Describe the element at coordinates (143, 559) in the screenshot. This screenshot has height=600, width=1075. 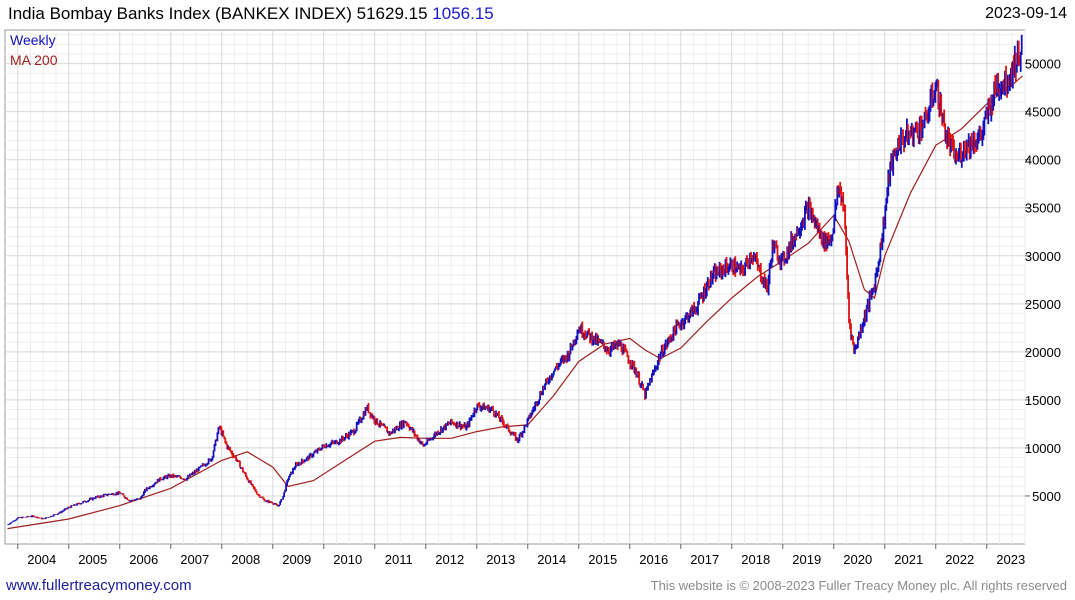
I see `x-tick-label: 2006` at that location.